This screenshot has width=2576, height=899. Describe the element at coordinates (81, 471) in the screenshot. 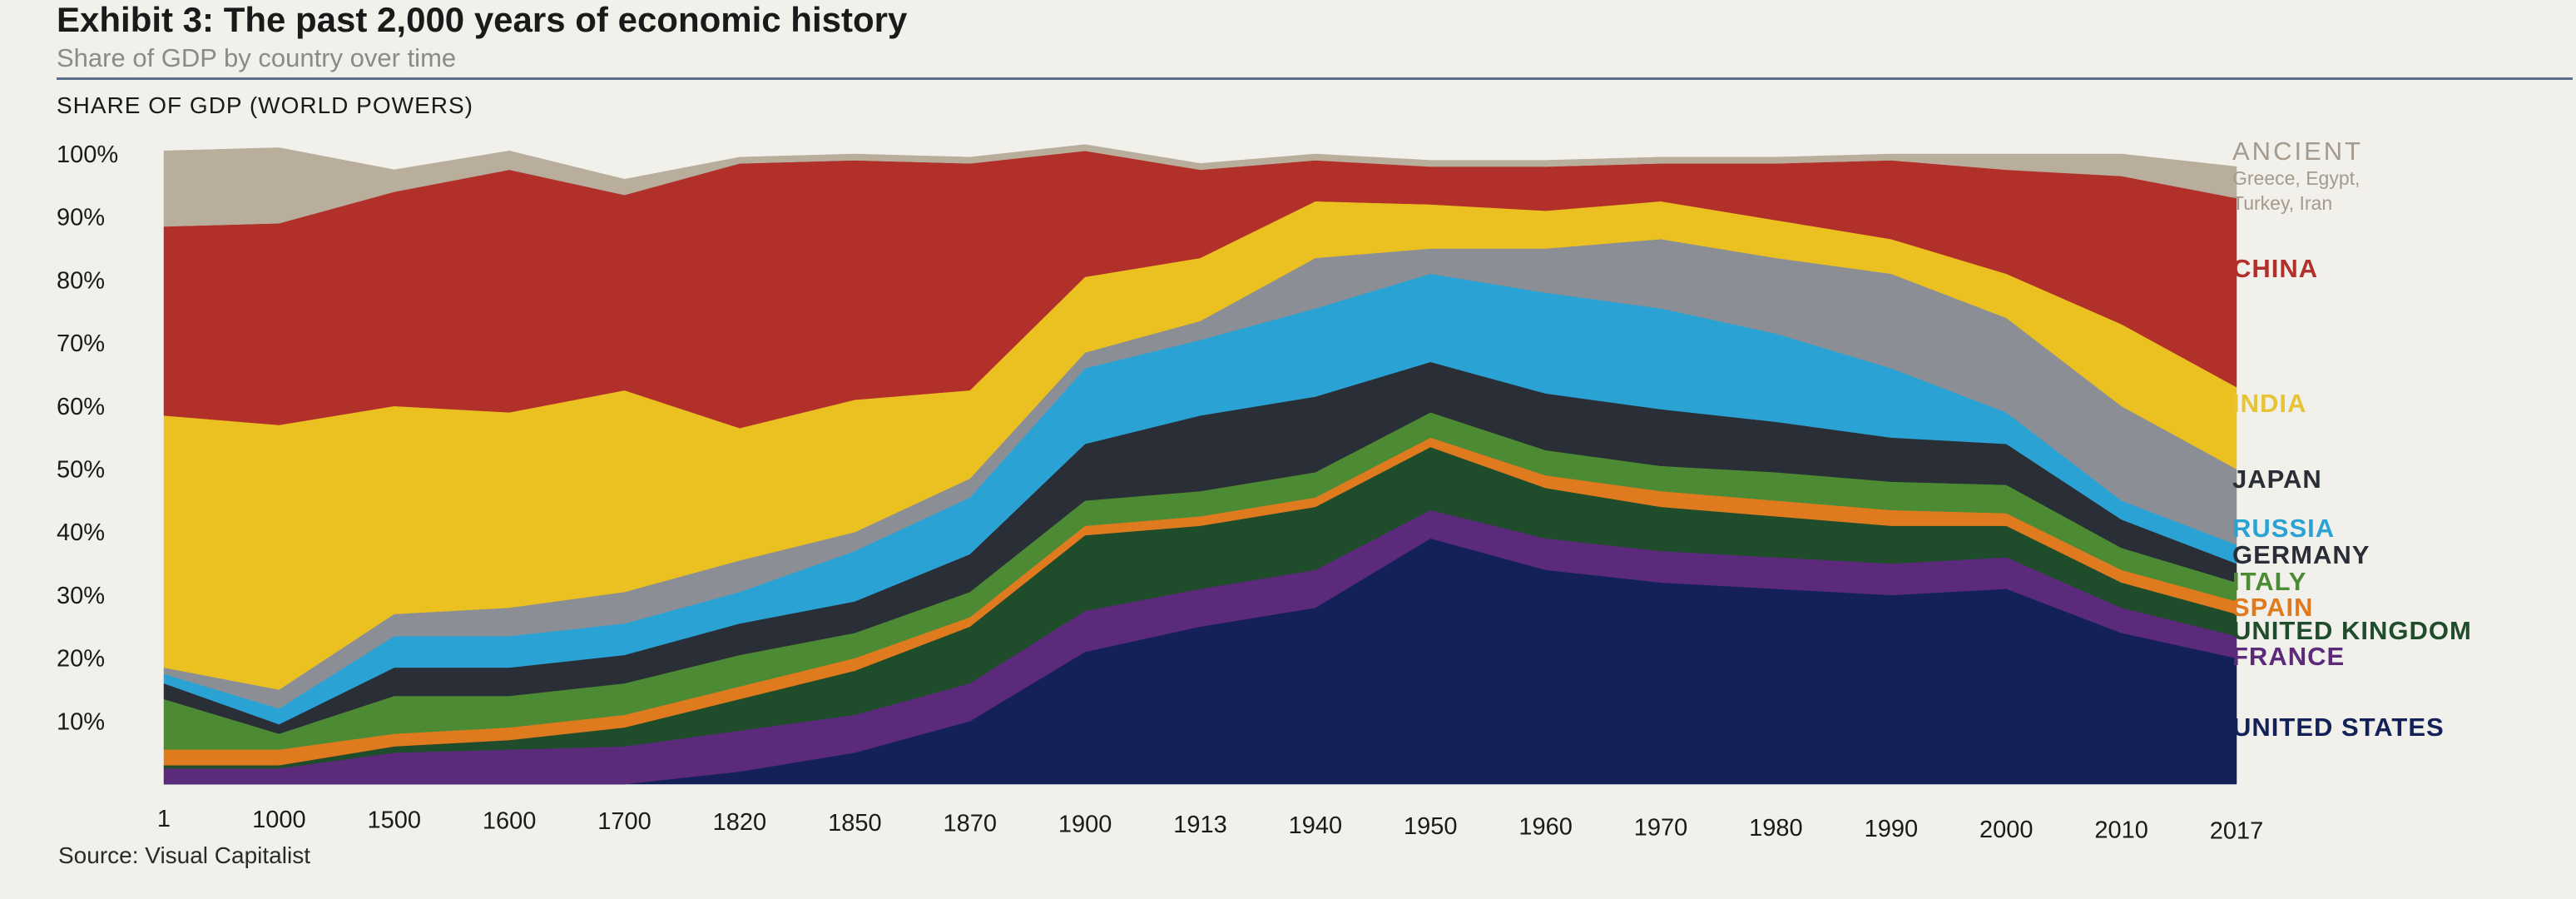

I see `y-tick-label: 50%` at that location.